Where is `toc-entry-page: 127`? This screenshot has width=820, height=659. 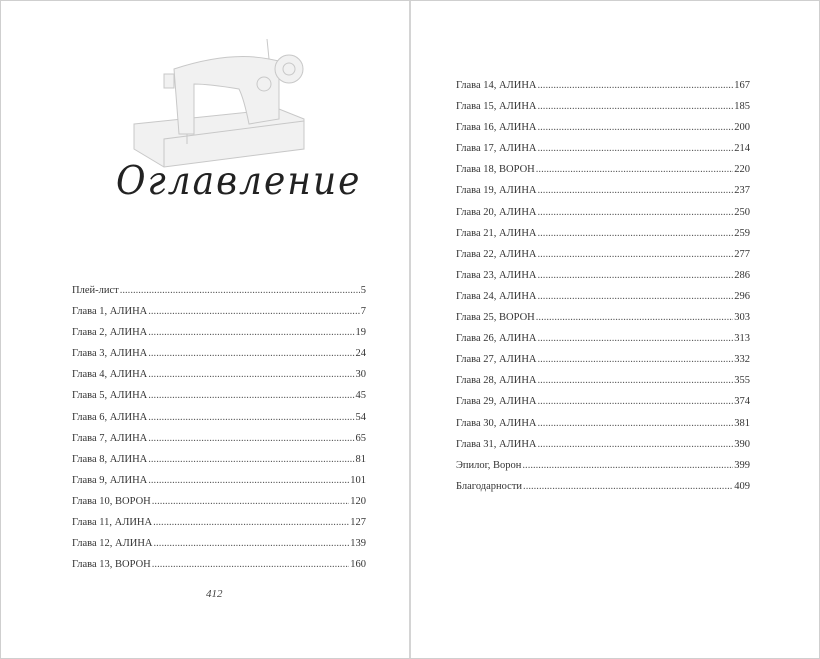 toc-entry-page: 127 is located at coordinates (358, 523).